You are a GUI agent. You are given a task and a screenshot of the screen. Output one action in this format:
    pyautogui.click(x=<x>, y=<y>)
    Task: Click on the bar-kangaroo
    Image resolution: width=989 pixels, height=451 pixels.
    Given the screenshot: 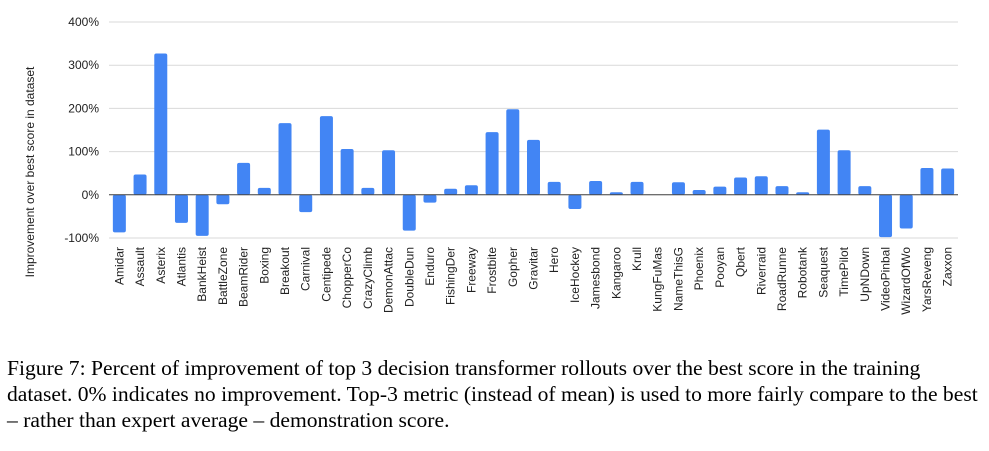 What is the action you would take?
    pyautogui.click(x=616, y=193)
    